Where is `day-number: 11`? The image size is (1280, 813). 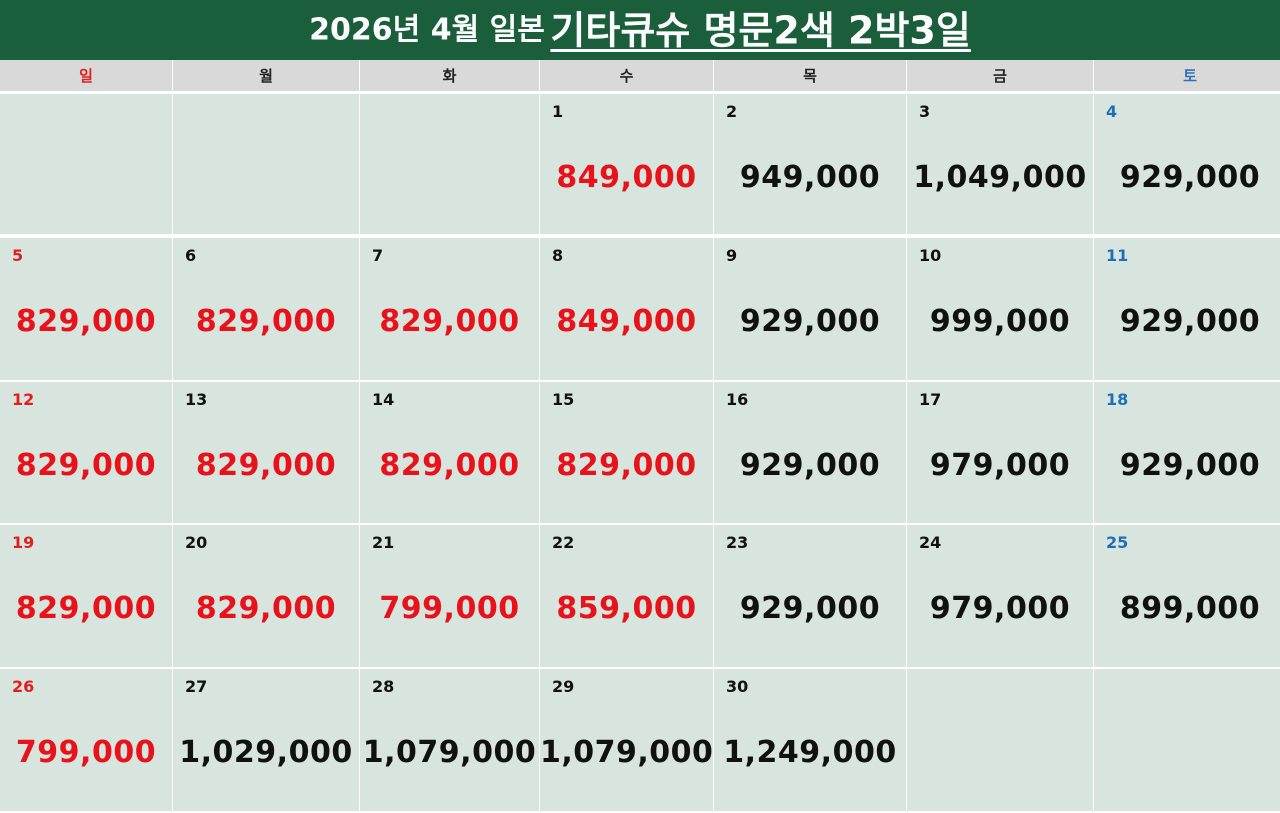 day-number: 11 is located at coordinates (1117, 255).